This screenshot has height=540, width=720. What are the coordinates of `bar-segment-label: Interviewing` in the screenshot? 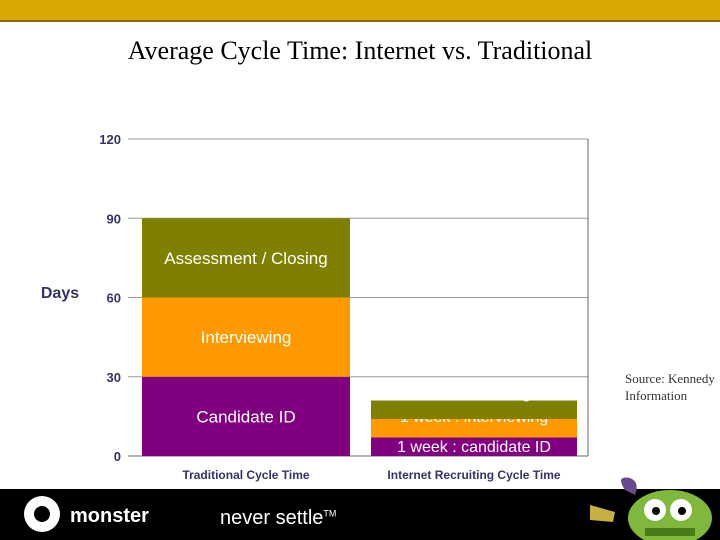 It's located at (246, 337).